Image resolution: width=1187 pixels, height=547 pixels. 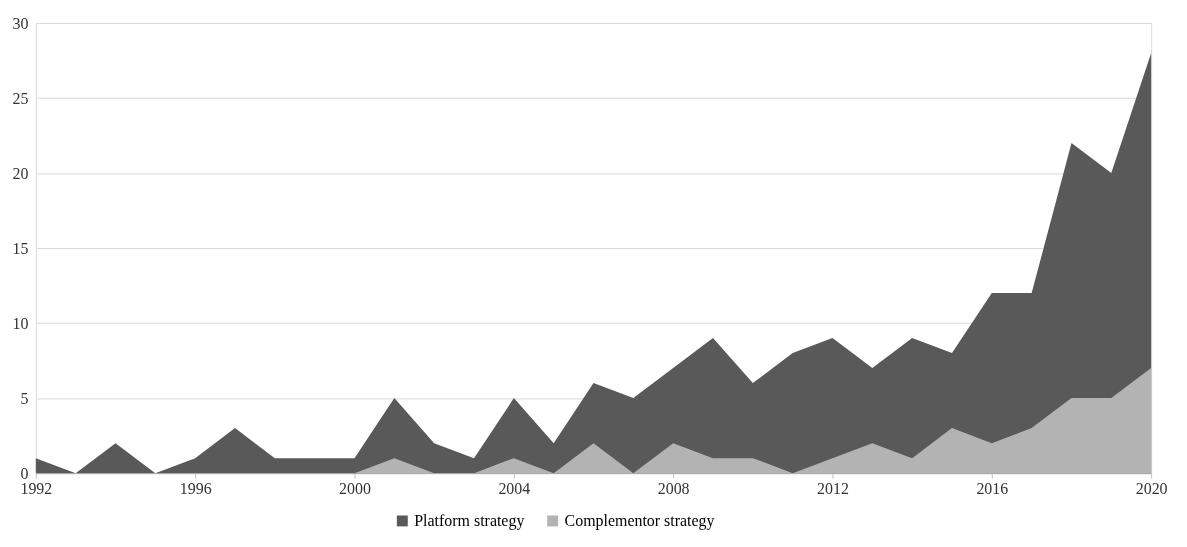 I want to click on x-tick-label: 1996, so click(x=195, y=488).